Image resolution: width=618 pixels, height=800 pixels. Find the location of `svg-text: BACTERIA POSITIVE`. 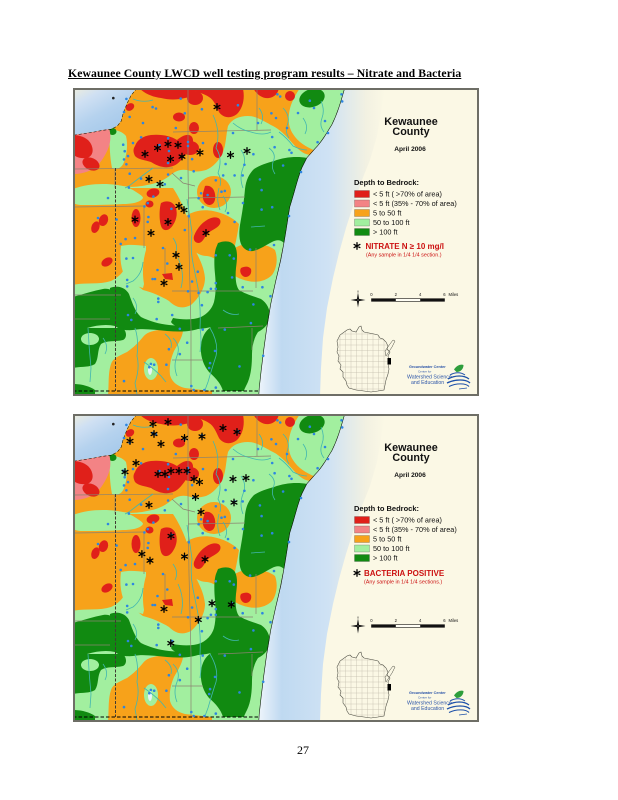

svg-text: BACTERIA POSITIVE is located at coordinates (404, 573).